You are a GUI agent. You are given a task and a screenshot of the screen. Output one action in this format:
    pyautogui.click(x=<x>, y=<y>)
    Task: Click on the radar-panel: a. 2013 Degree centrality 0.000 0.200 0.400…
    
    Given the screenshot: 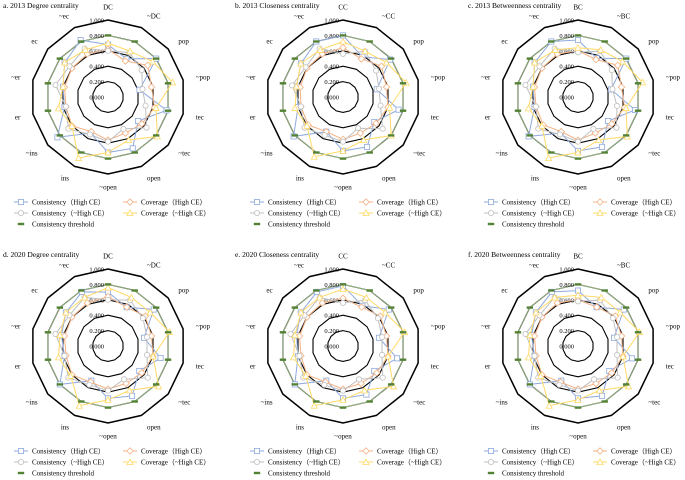 What is the action you would take?
    pyautogui.click(x=106, y=115)
    